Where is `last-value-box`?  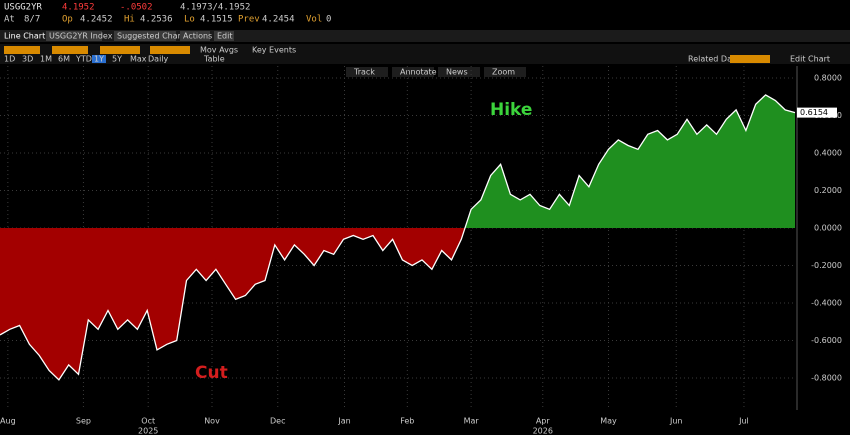
last-value-box is located at coordinates (817, 112).